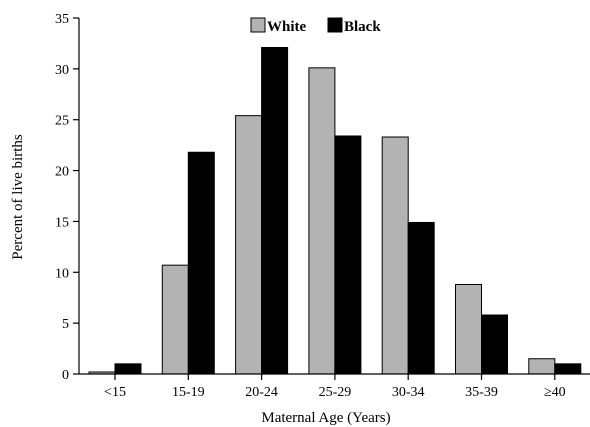  I want to click on legend-label-white: White, so click(287, 27).